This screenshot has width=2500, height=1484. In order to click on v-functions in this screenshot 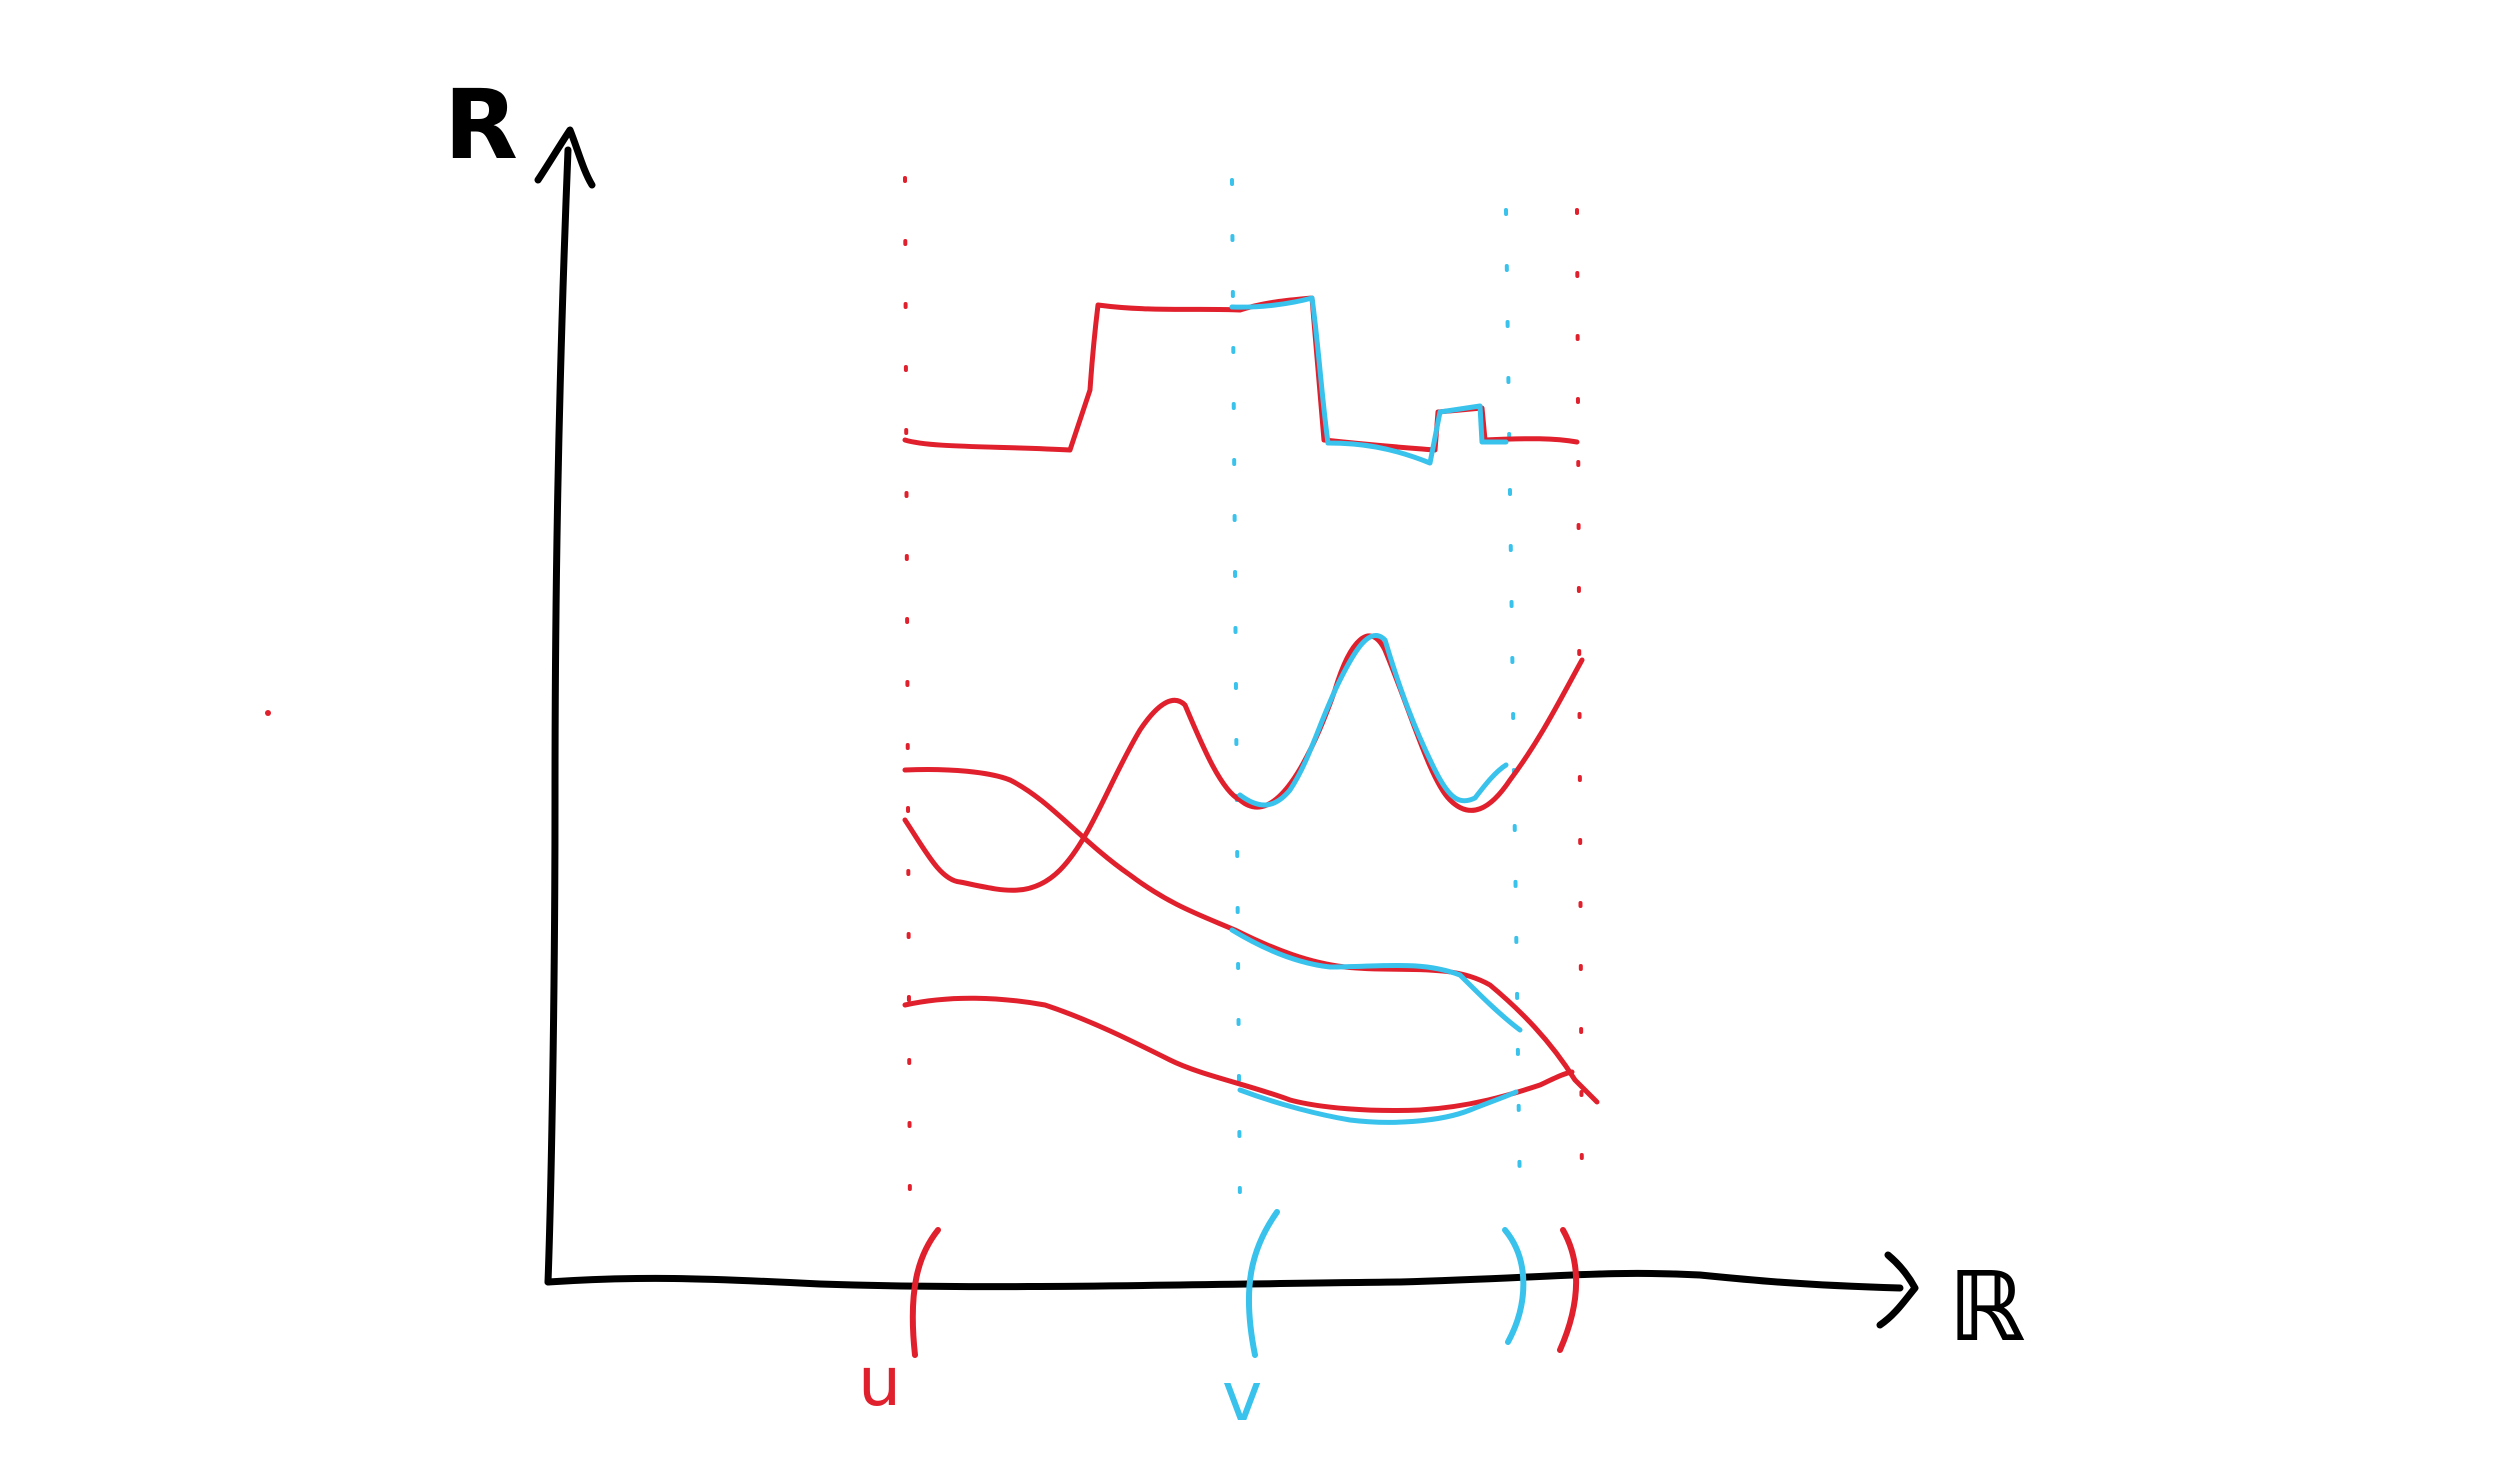, I will do `click(1376, 710)`.